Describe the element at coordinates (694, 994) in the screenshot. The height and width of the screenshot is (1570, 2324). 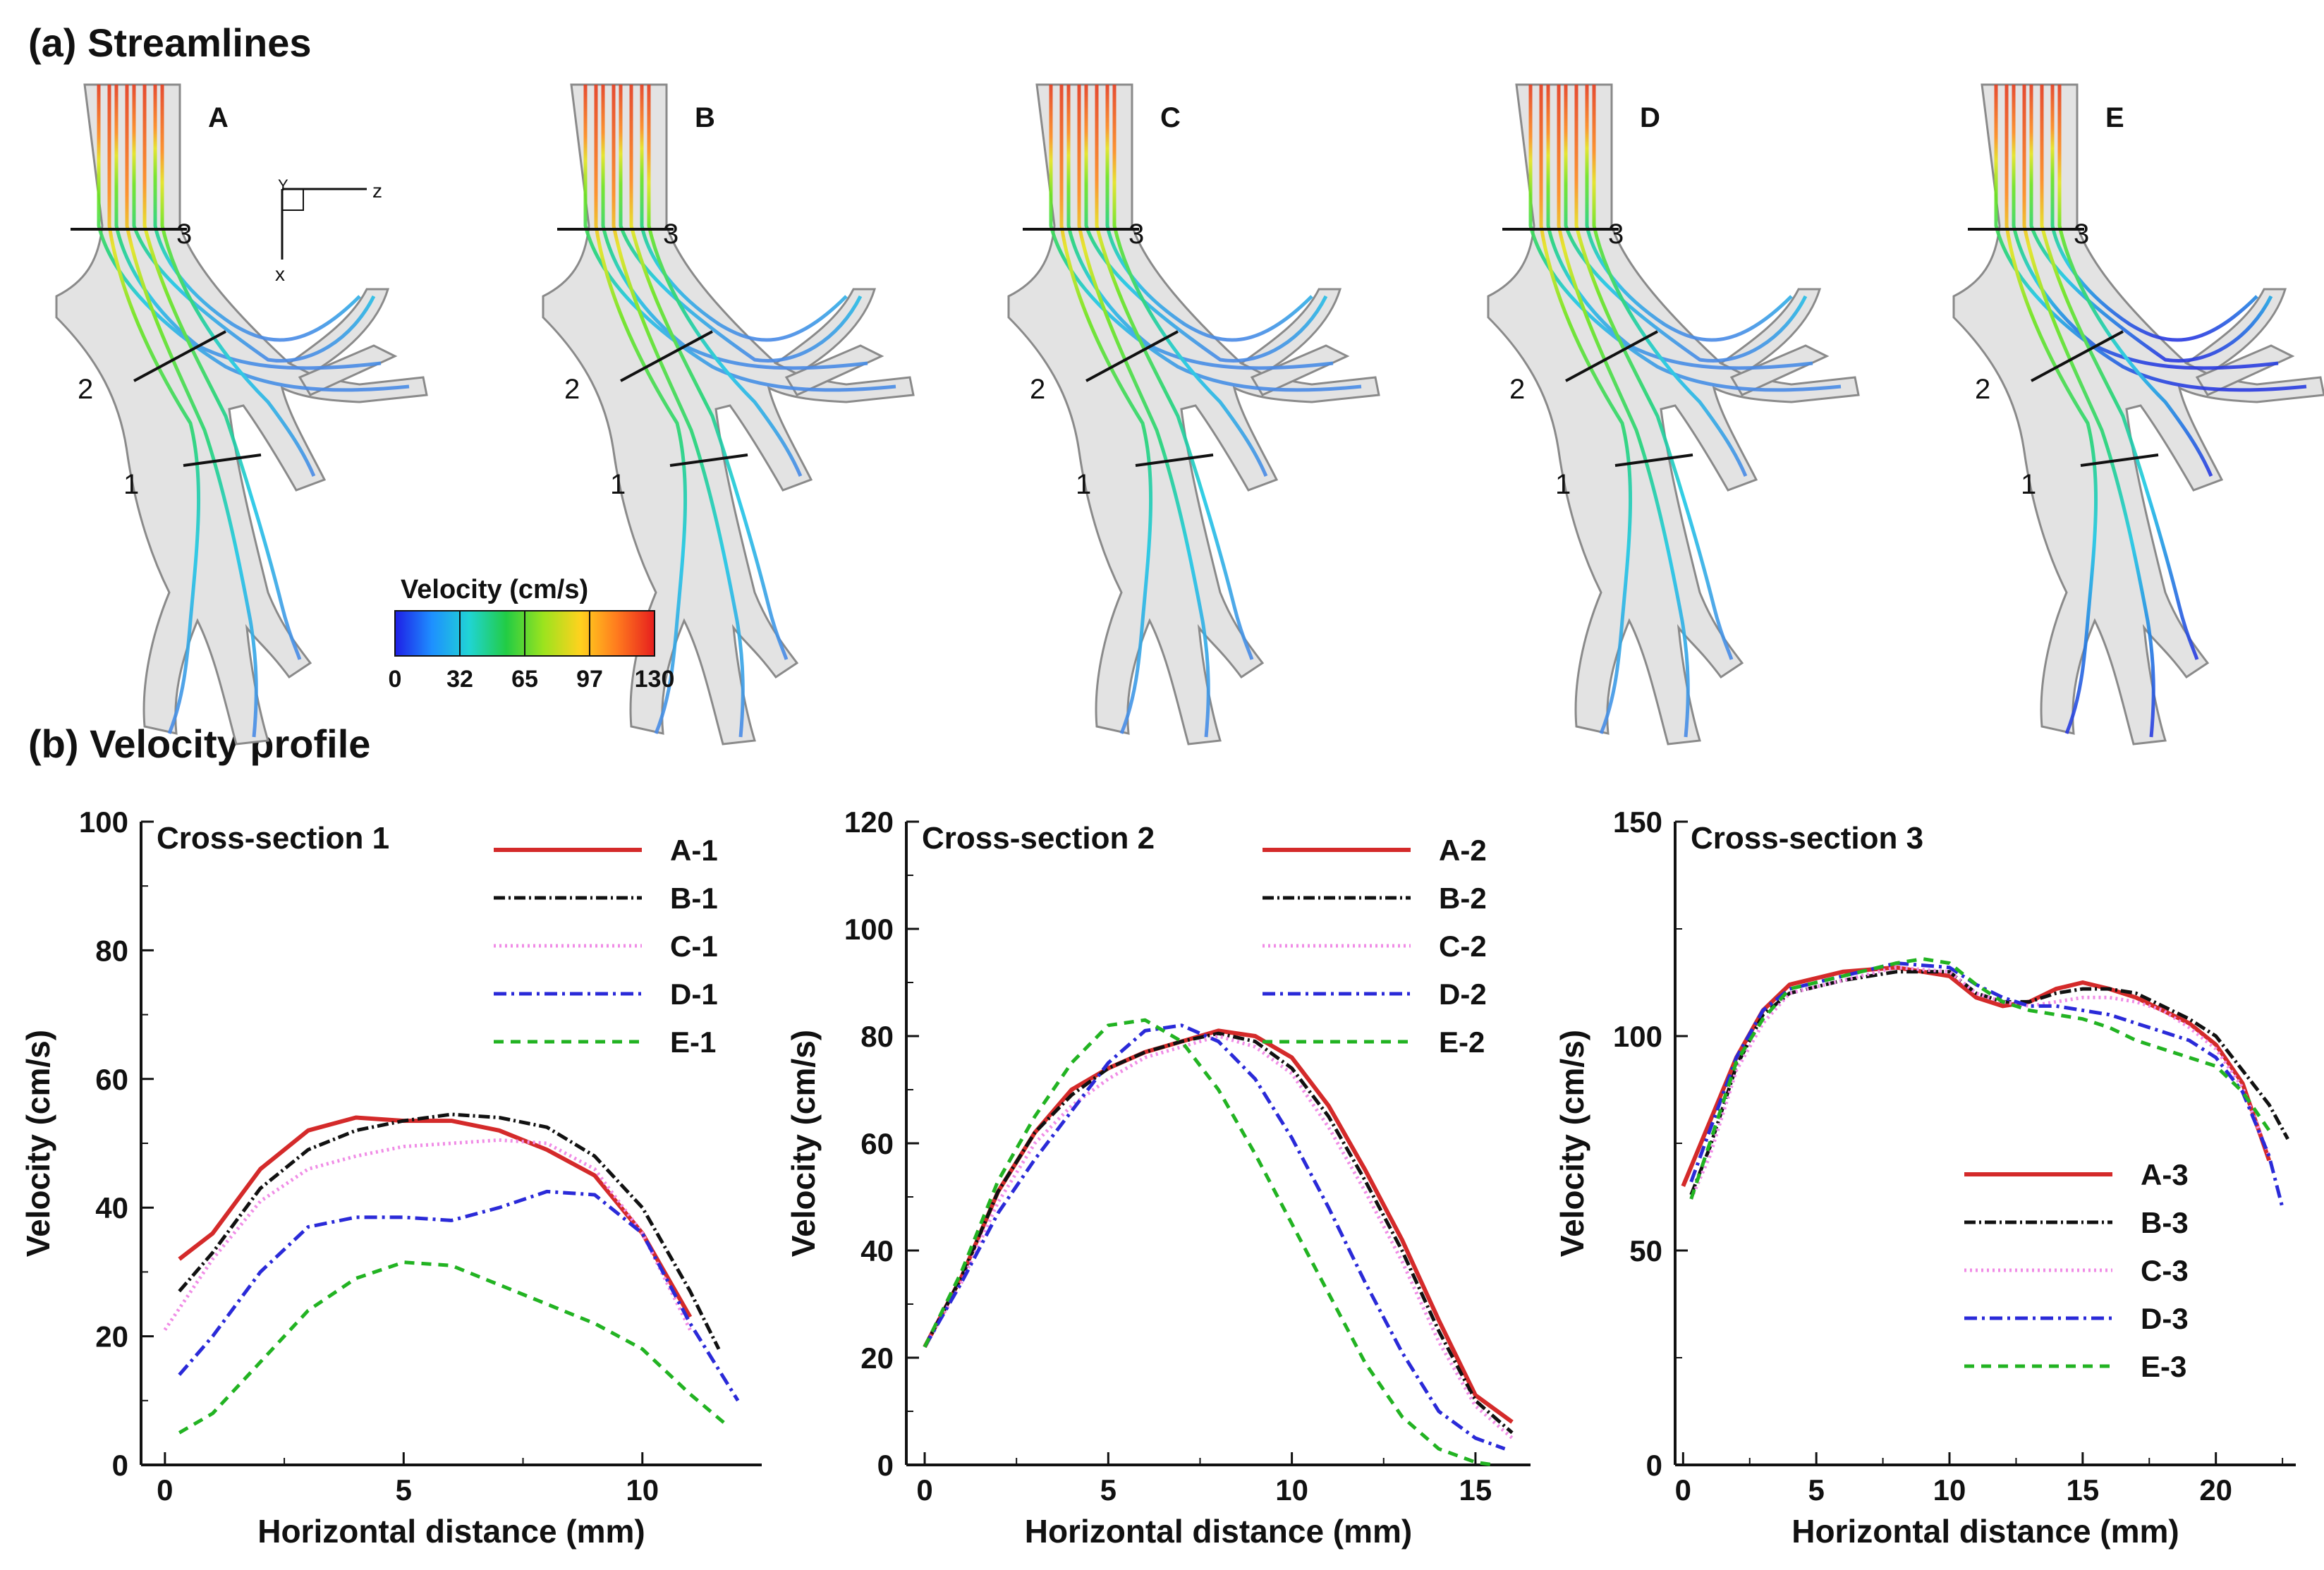
I see `legend-label: D-1` at that location.